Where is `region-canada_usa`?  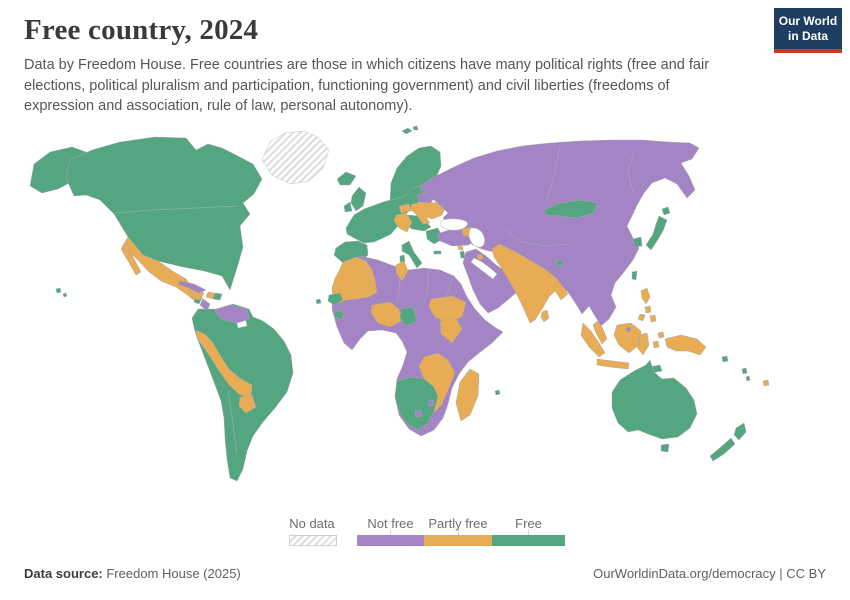
region-canada_usa is located at coordinates (164, 213).